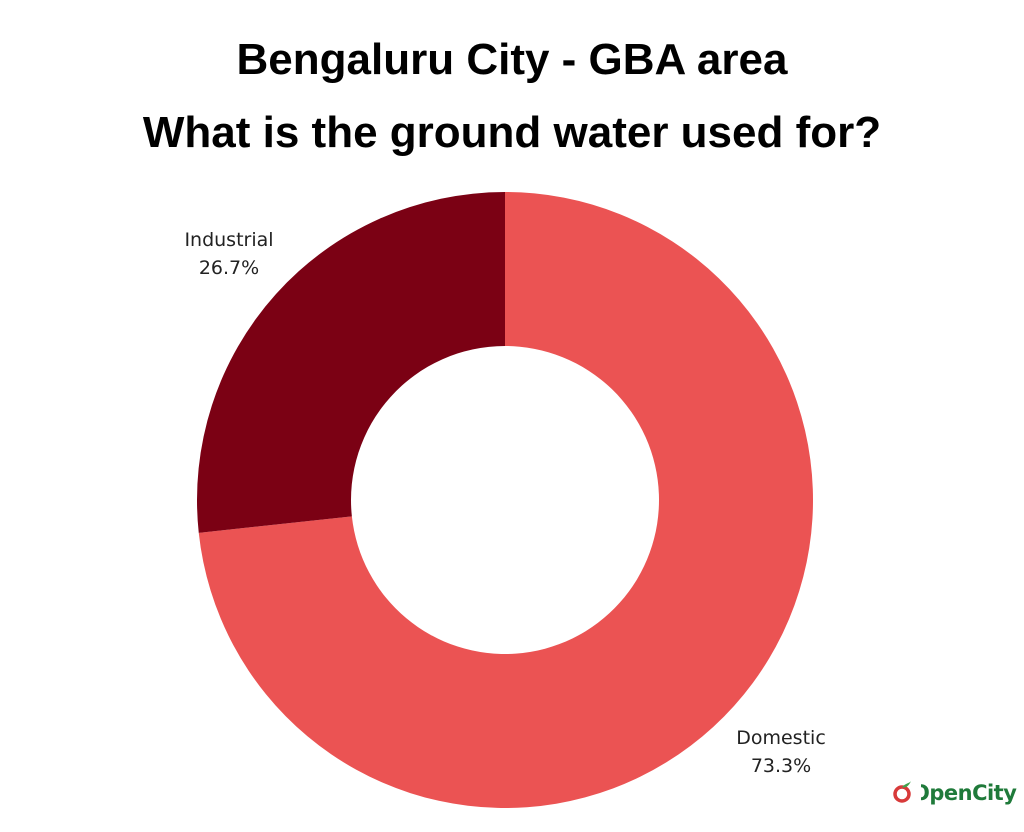  What do you see at coordinates (351, 362) in the screenshot?
I see `donut-slice-industrial` at bounding box center [351, 362].